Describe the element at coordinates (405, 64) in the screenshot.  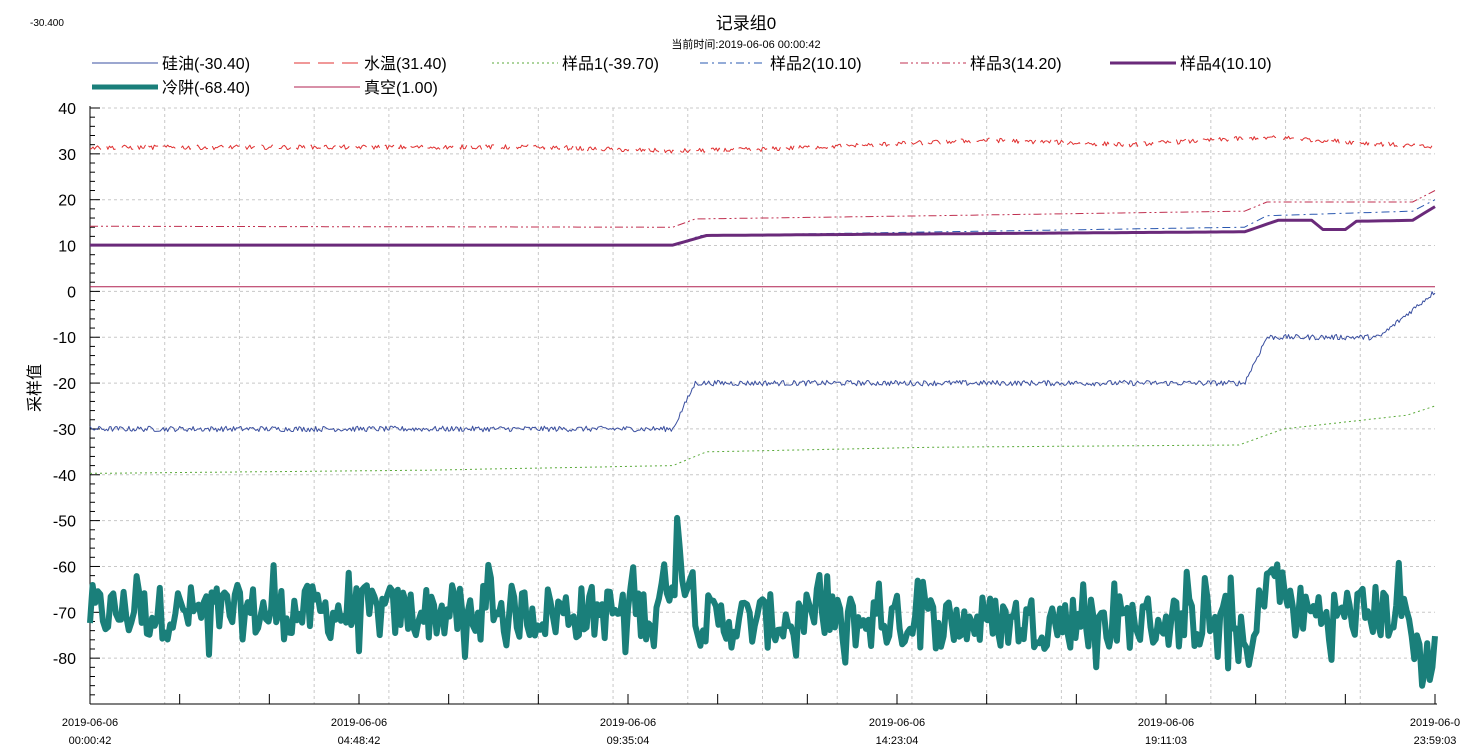
I see `legend-label: 水温(31.40)` at that location.